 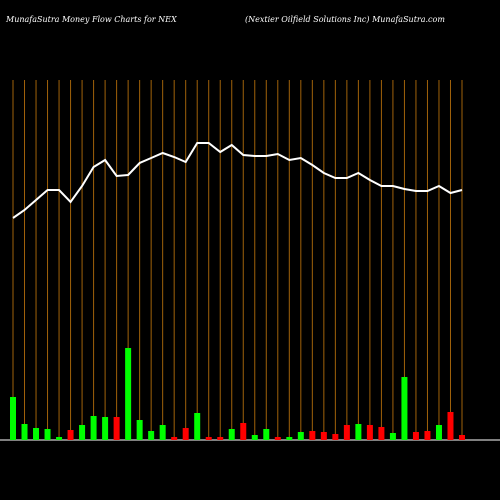 I want to click on chart-title: MunafaSutra Money Flow Charts for NEX, so click(x=91, y=19).